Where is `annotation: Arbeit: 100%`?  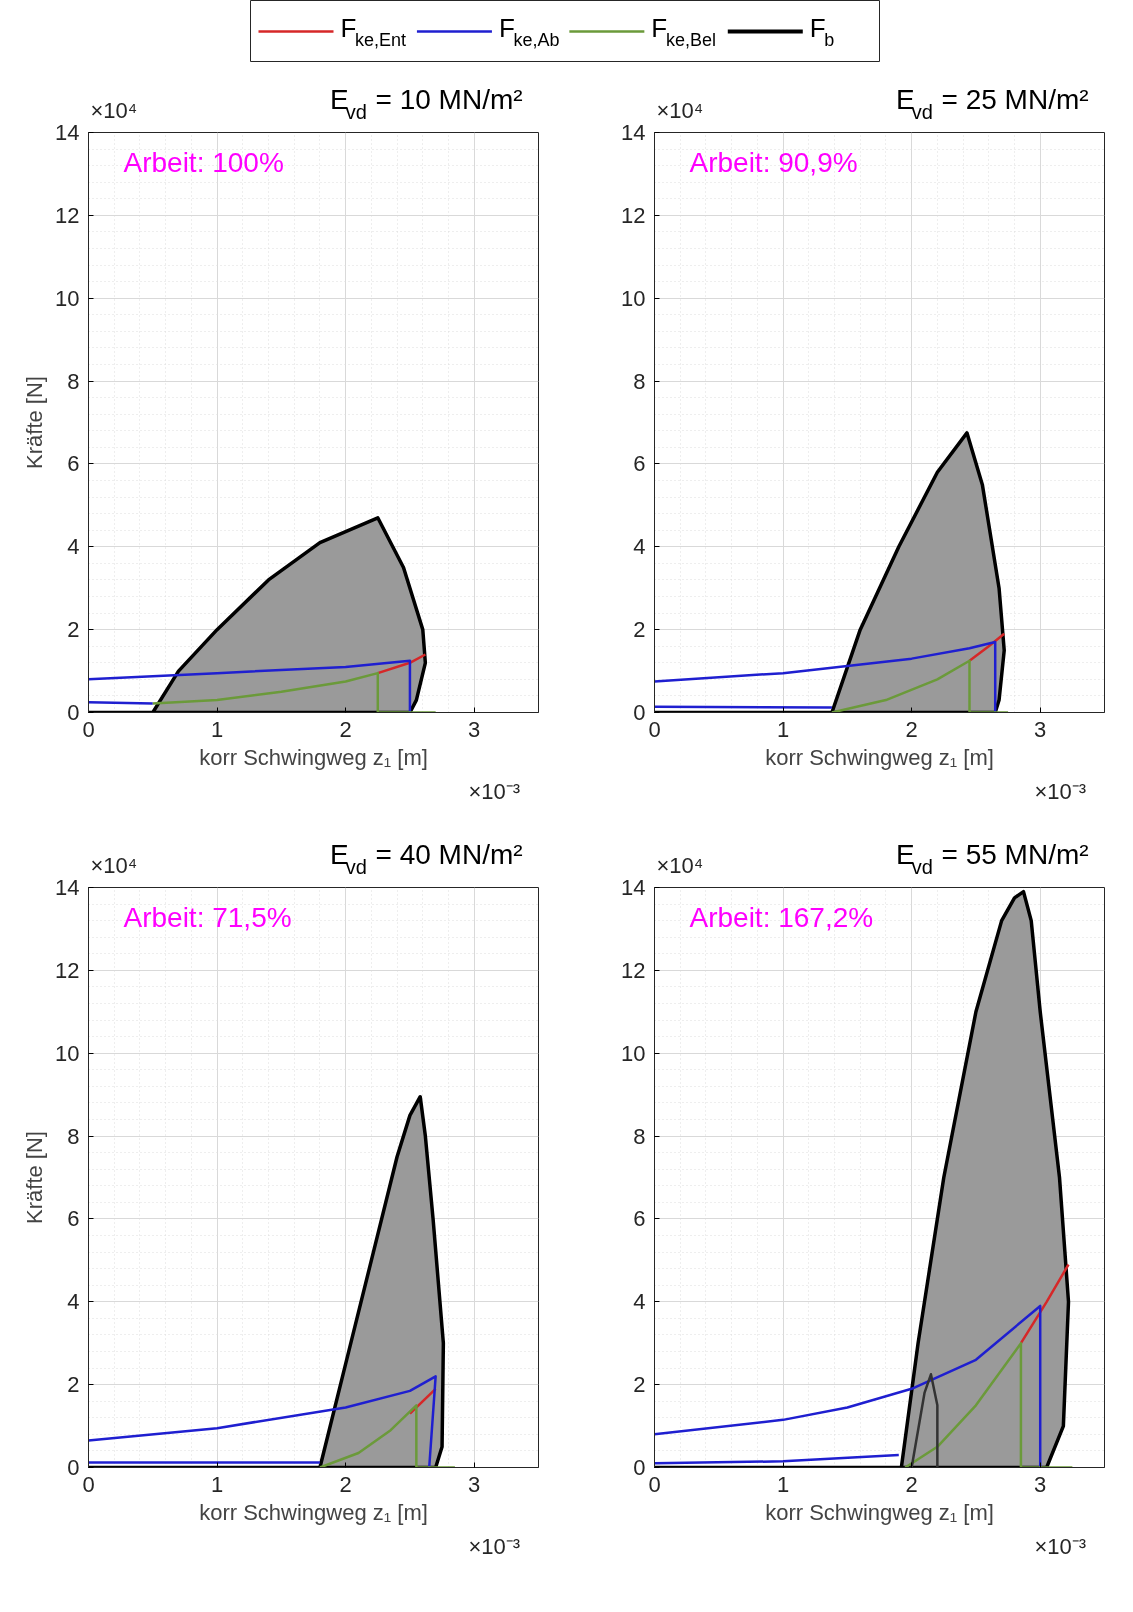 annotation: Arbeit: 100% is located at coordinates (203, 162).